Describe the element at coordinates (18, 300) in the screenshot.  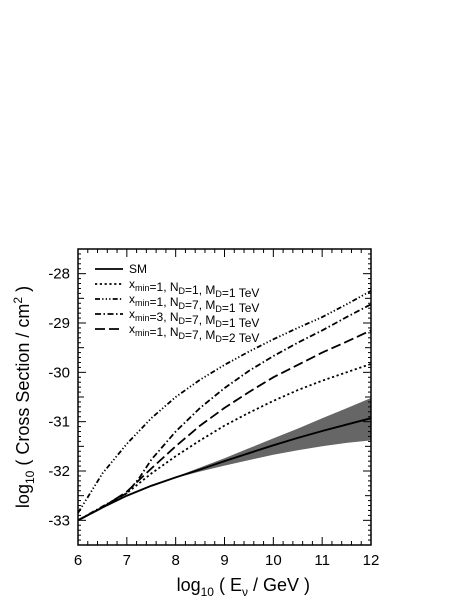
I see `y-title-sup: 2` at that location.